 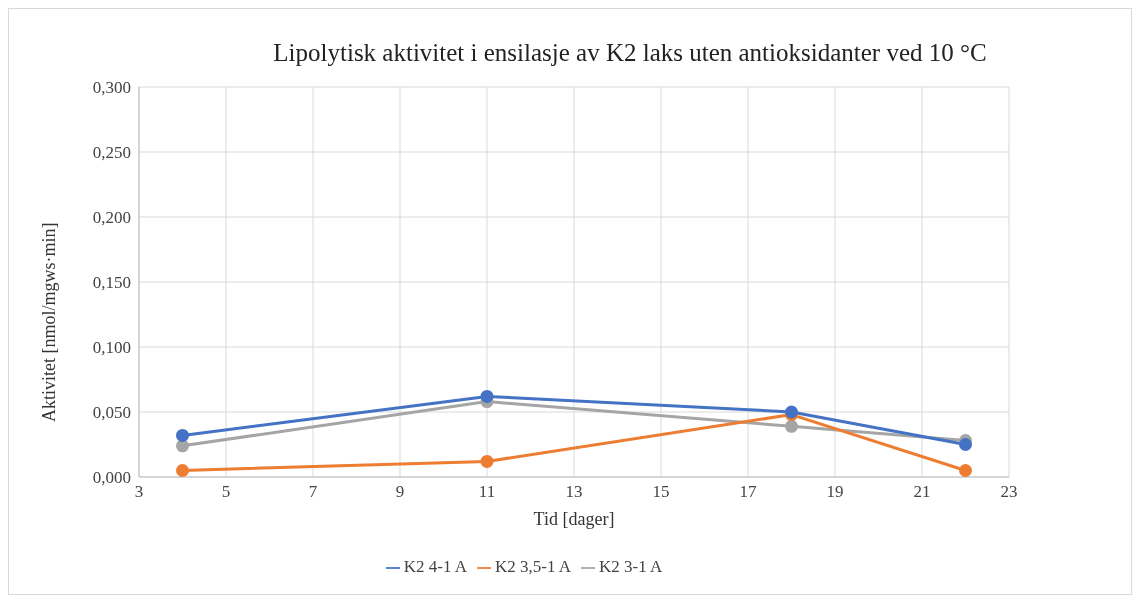 I want to click on y-axis-title: Aktivitet [nmol/mgws·min], so click(x=49, y=322).